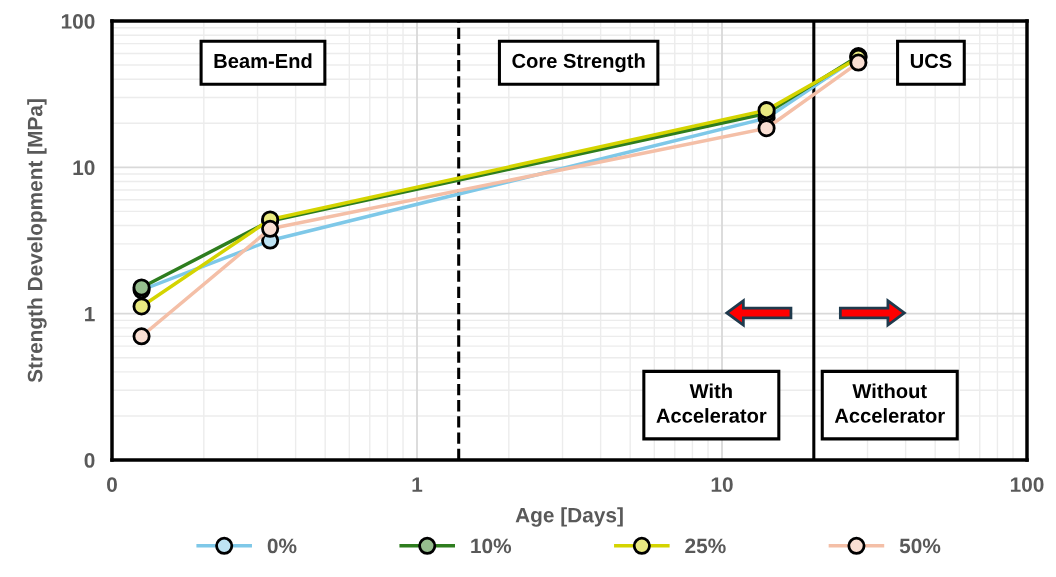  What do you see at coordinates (889, 403) in the screenshot?
I see `annotation: Without Accelerator` at bounding box center [889, 403].